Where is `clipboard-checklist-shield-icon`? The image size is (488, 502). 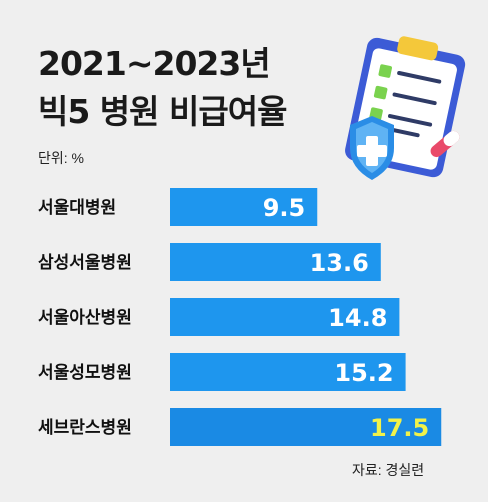
clipboard-checklist-shield-icon is located at coordinates (405, 108).